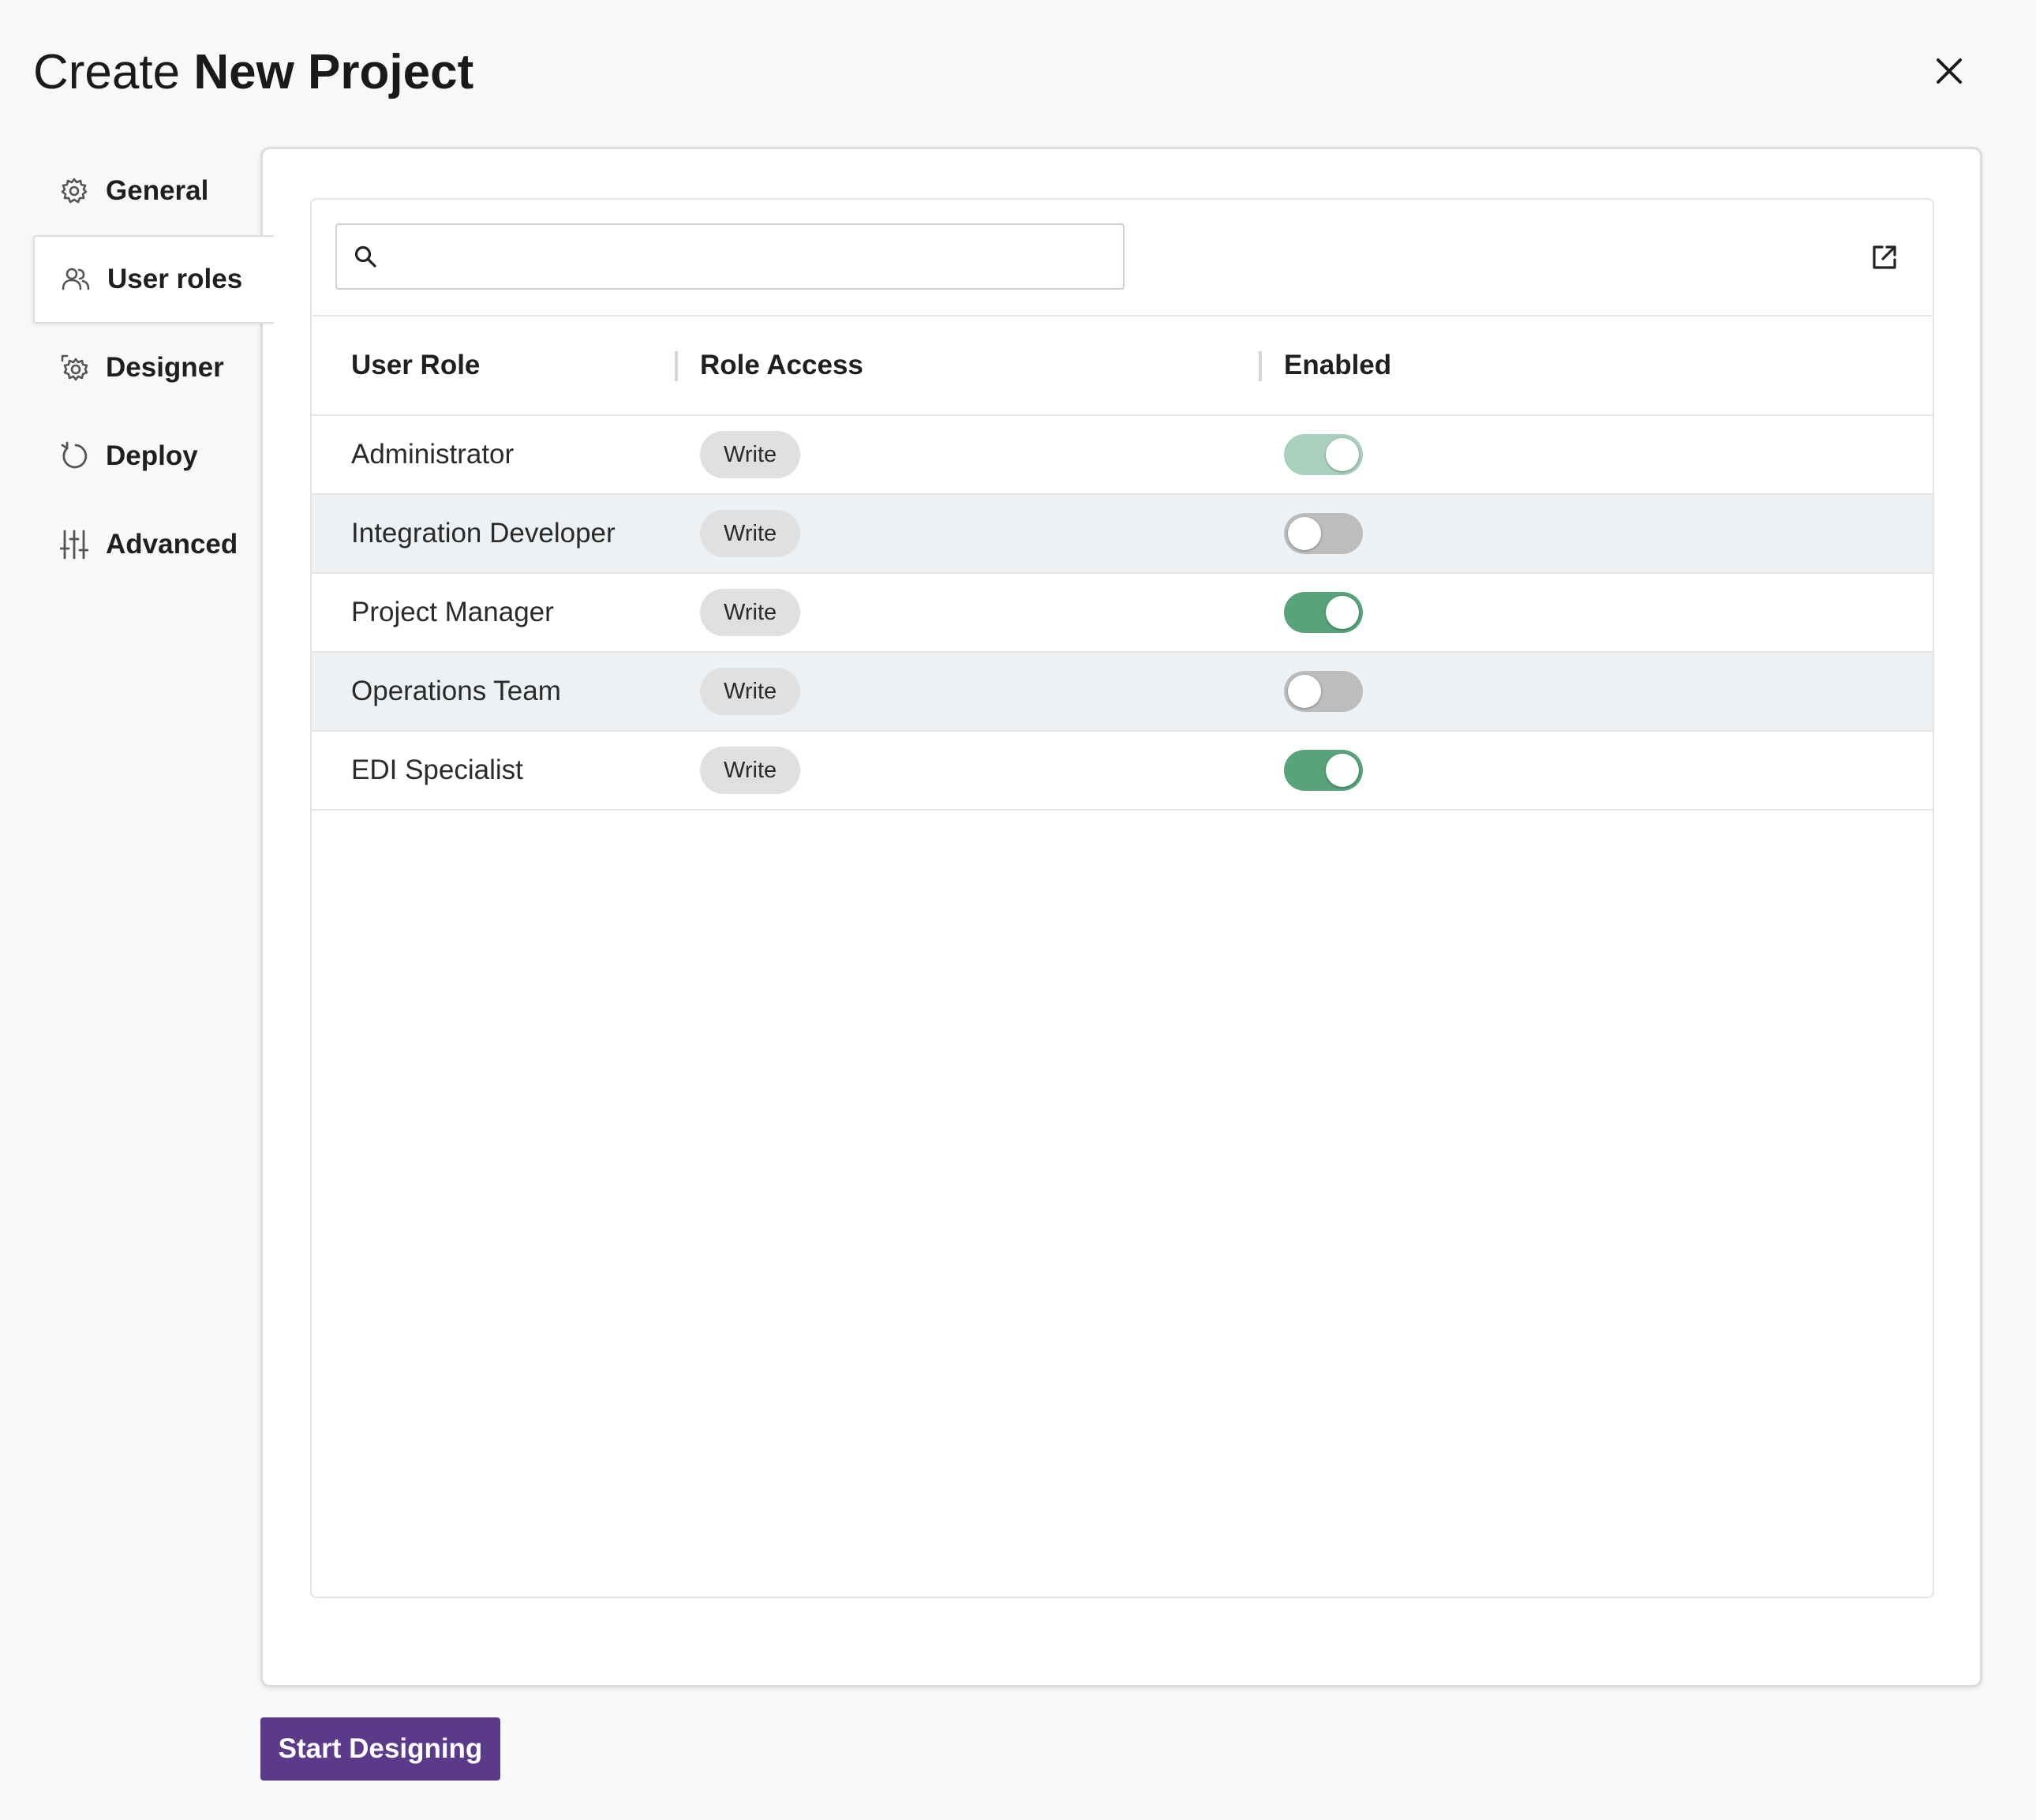 The height and width of the screenshot is (1820, 2036). I want to click on search-icon, so click(365, 256).